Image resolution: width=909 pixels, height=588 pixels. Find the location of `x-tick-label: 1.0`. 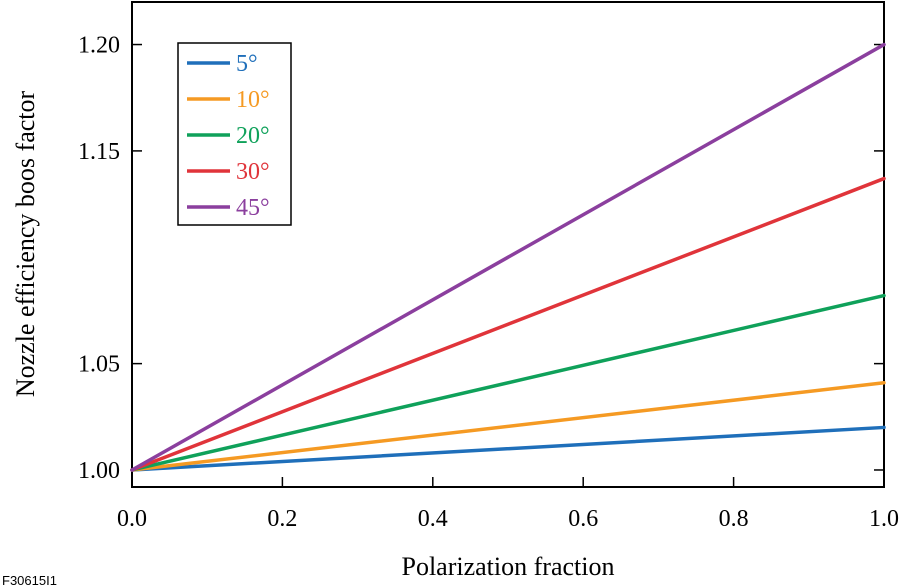

x-tick-label: 1.0 is located at coordinates (884, 519).